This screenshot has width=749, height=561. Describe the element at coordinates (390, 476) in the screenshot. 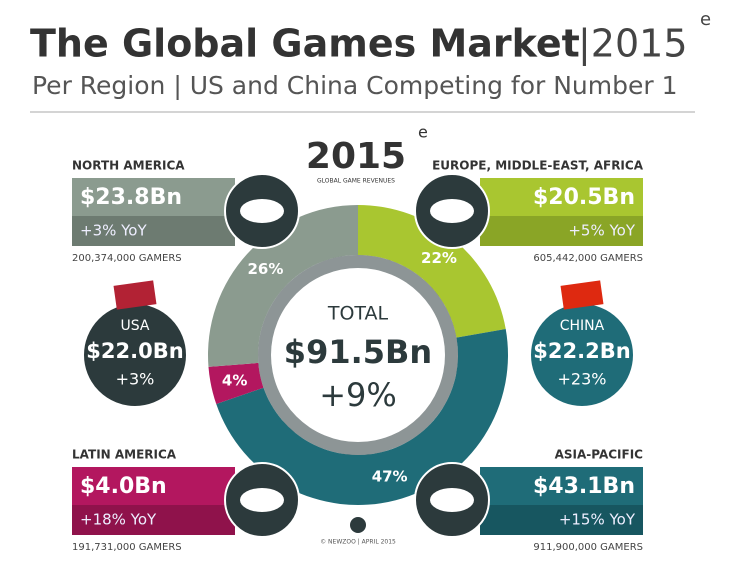

I see `segment-label: 47%` at that location.